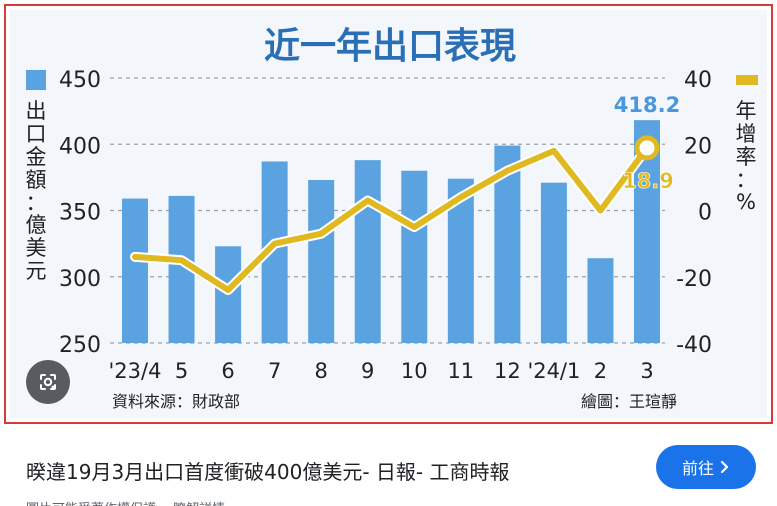  What do you see at coordinates (36, 157) in the screenshot?
I see `left-axis-label-char: 金` at bounding box center [36, 157].